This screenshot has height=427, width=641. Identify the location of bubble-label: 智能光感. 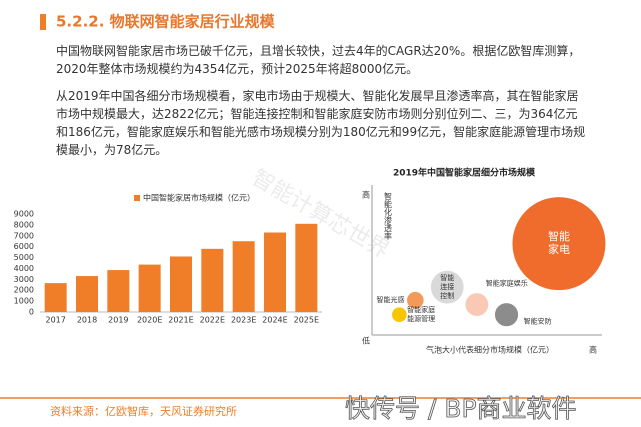
(391, 299).